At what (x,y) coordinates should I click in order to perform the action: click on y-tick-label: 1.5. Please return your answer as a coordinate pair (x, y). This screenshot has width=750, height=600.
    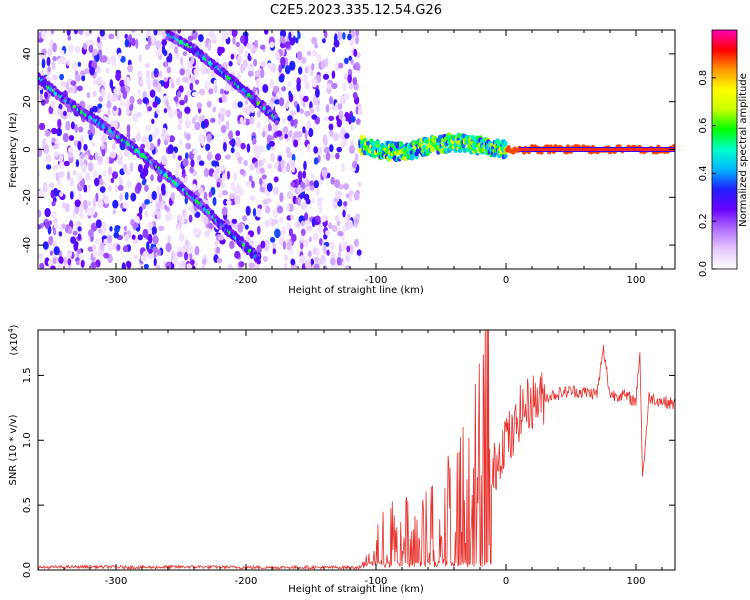
    Looking at the image, I should click on (27, 375).